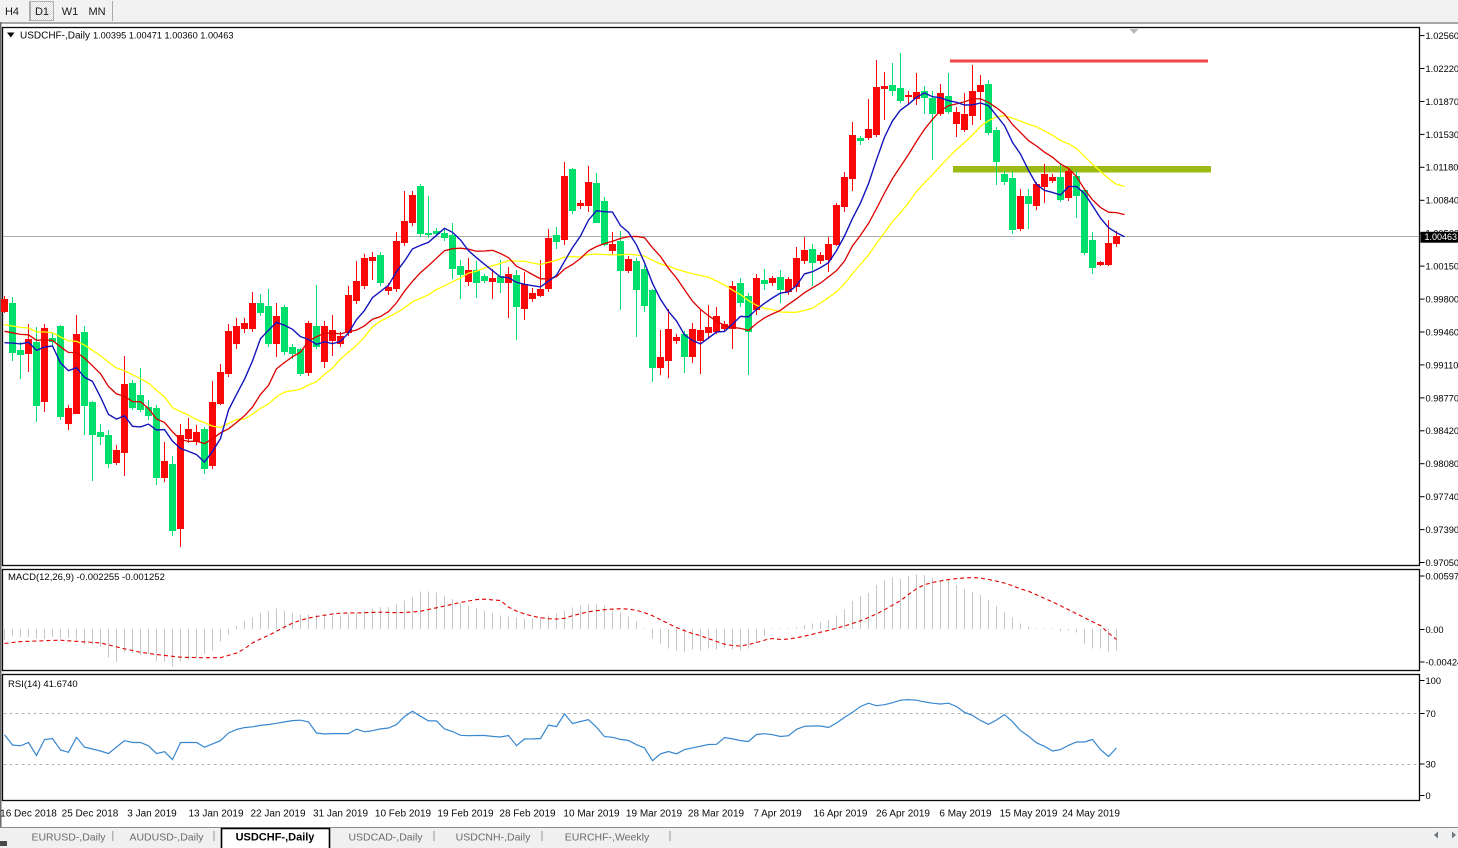 Image resolution: width=1458 pixels, height=848 pixels. I want to click on svg-text: 28 Mar 2019, so click(716, 814).